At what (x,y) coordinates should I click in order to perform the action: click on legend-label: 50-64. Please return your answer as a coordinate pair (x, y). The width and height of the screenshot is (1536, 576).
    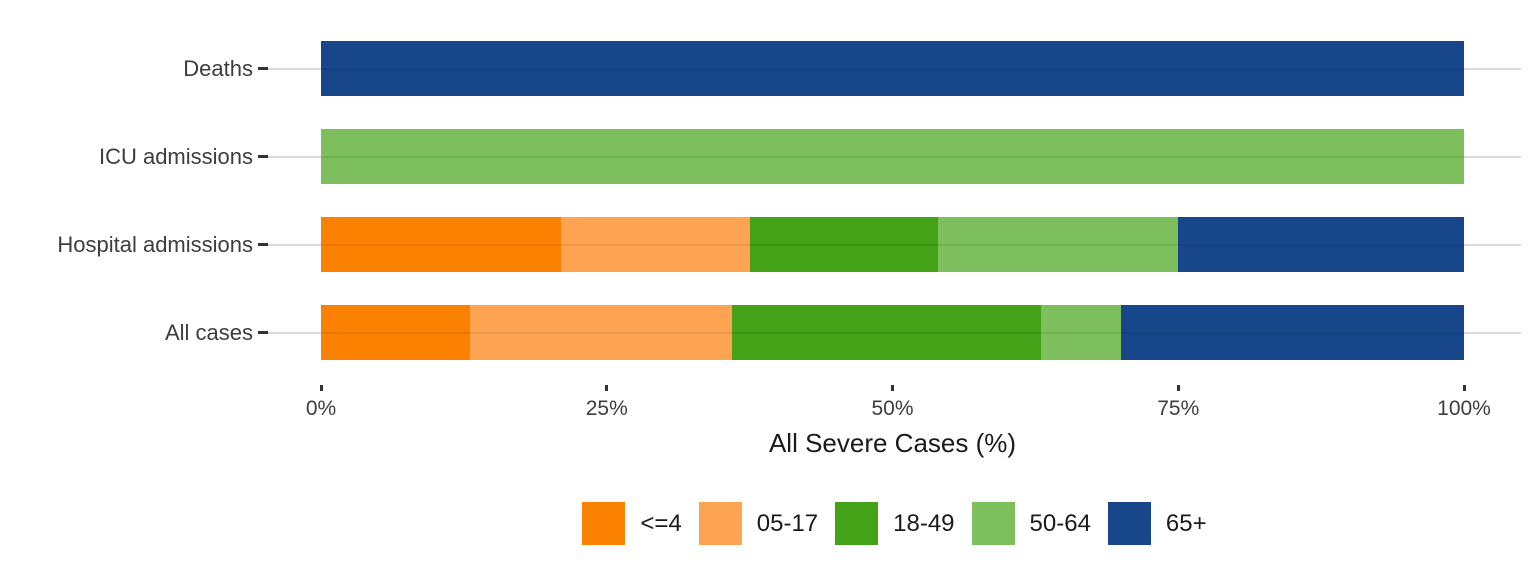
    Looking at the image, I should click on (1060, 523).